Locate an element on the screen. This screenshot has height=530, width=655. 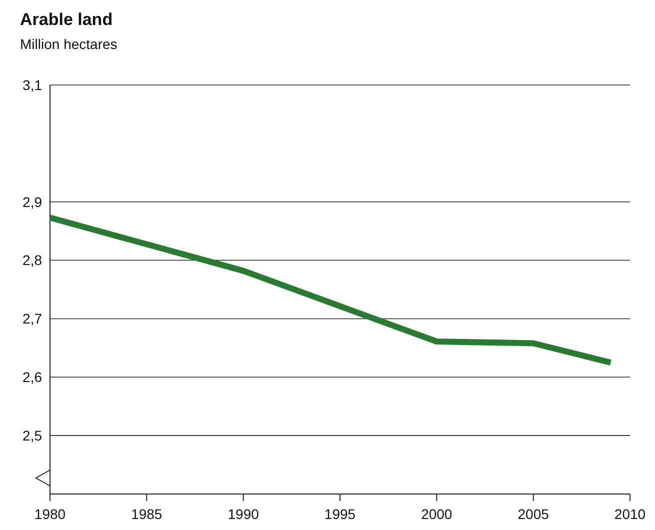
y-tick-label: 2,5 is located at coordinates (32, 435).